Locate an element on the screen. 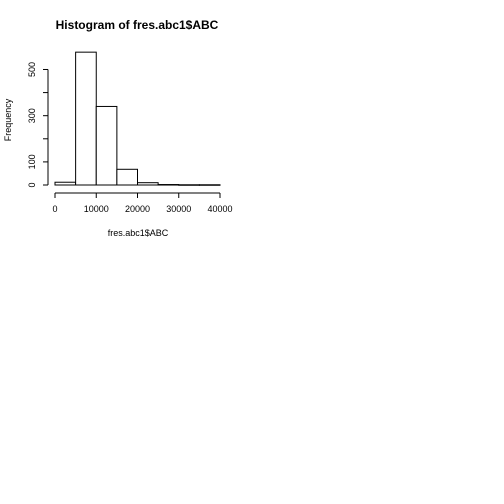 This screenshot has height=504, width=504. y-tick-label-3: 300 is located at coordinates (32, 115).